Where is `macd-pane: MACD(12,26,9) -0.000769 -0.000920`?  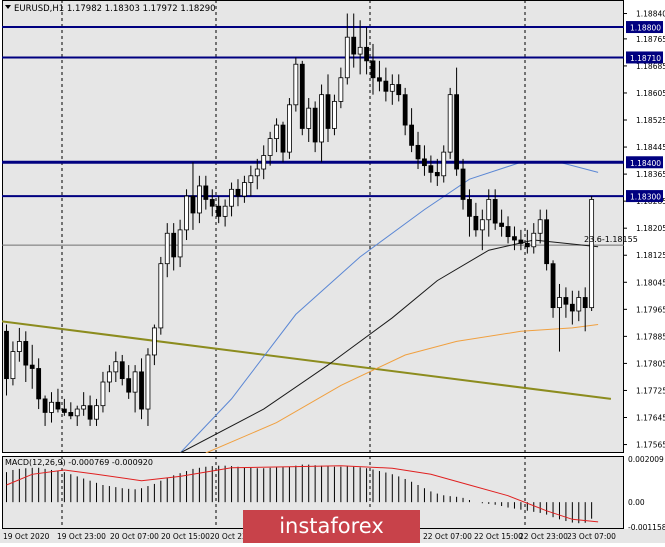 macd-pane: MACD(12,26,9) -0.000769 -0.000920 is located at coordinates (313, 492).